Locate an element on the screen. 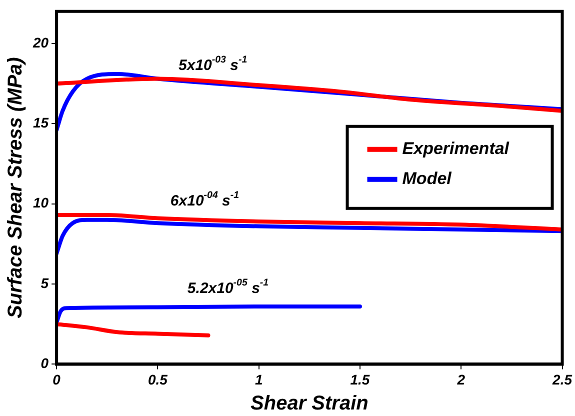 This screenshot has height=416, width=575. y-tick-label: 20 is located at coordinates (40, 42).